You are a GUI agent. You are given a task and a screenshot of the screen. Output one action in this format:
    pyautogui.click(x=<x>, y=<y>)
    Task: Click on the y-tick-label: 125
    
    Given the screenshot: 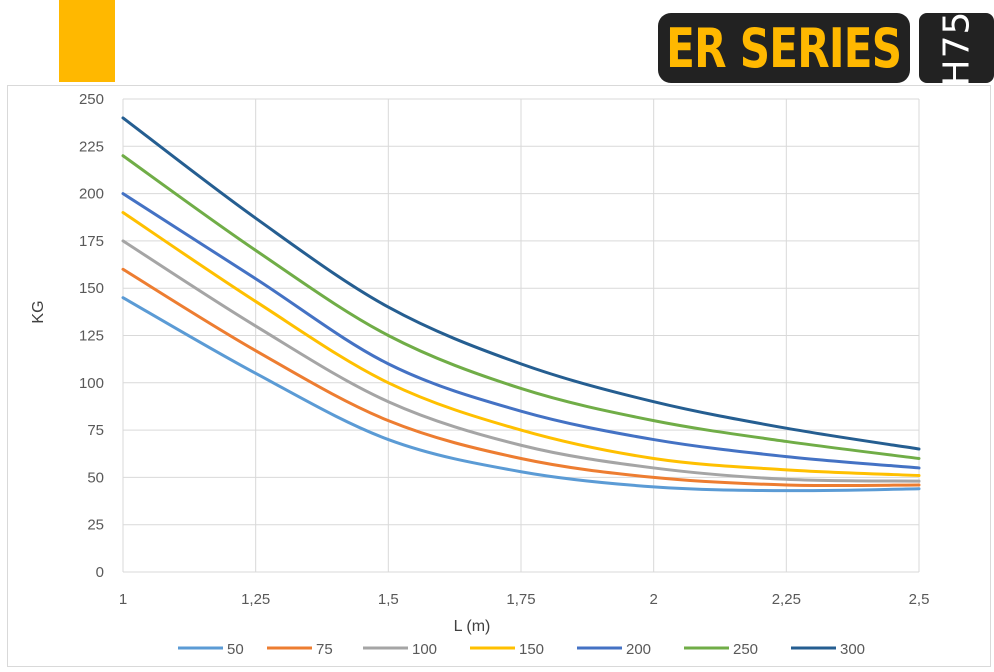 What is the action you would take?
    pyautogui.click(x=91, y=336)
    